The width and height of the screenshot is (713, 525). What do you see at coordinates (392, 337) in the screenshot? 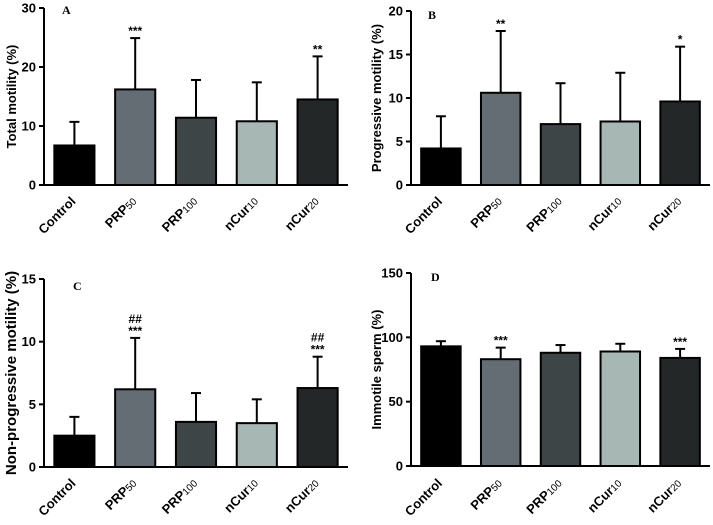
I see `y-tick-label: 100` at bounding box center [392, 337].